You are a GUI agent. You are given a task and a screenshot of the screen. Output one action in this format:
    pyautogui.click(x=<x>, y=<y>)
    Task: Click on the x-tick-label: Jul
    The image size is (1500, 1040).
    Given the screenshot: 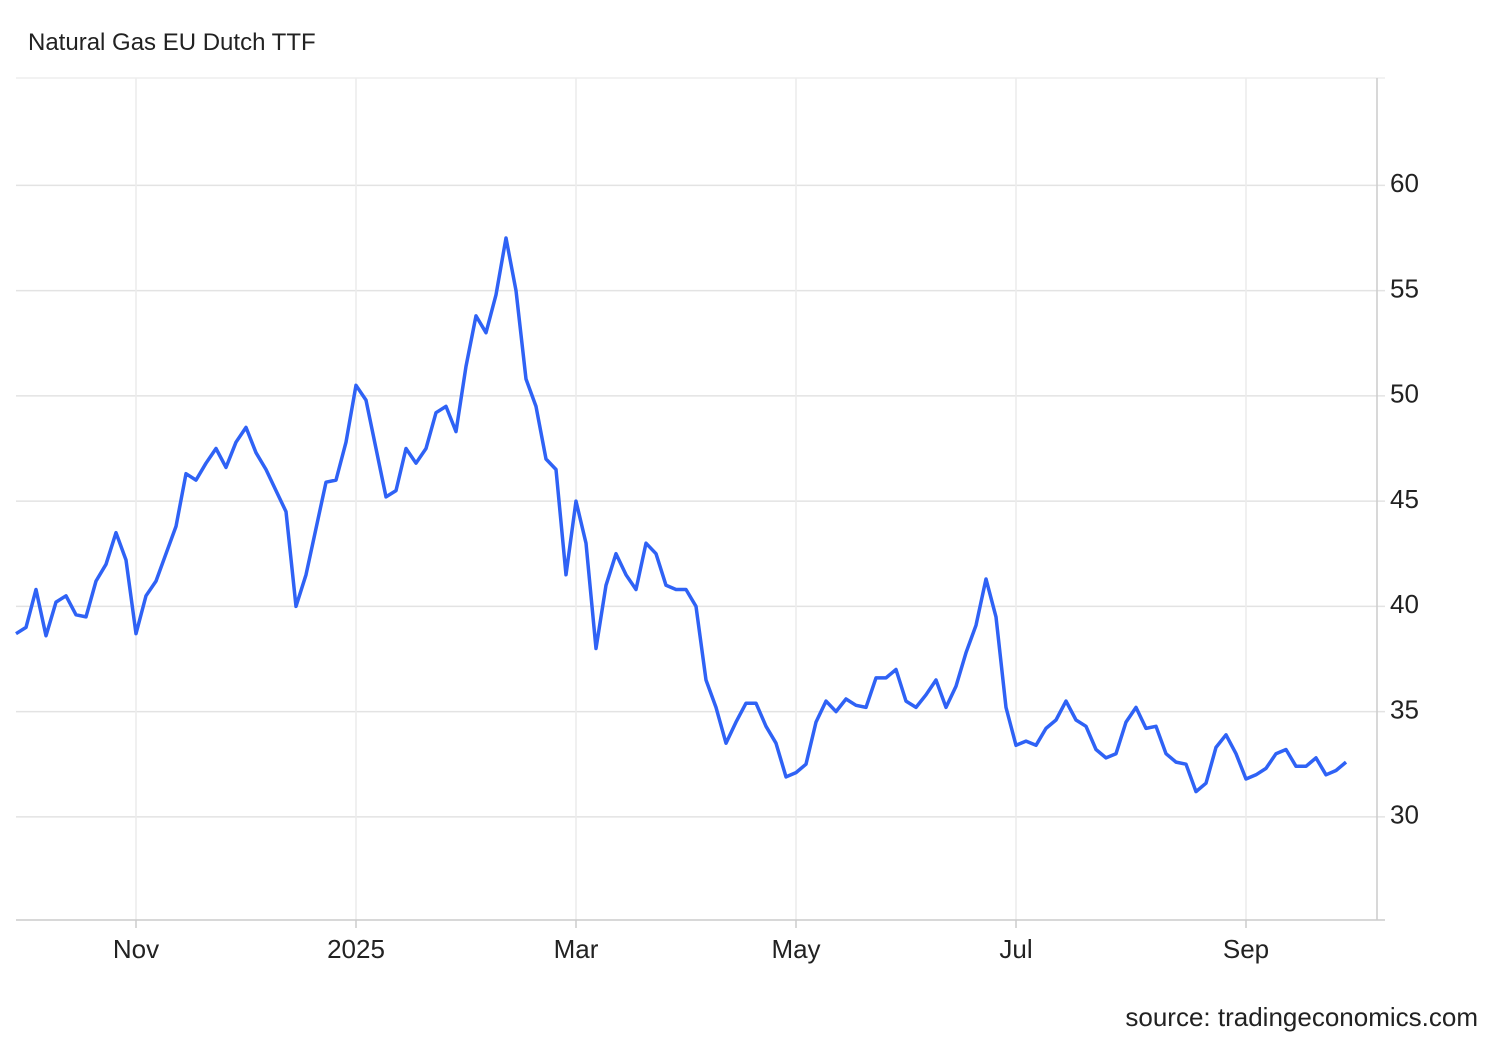 What is the action you would take?
    pyautogui.click(x=1015, y=949)
    